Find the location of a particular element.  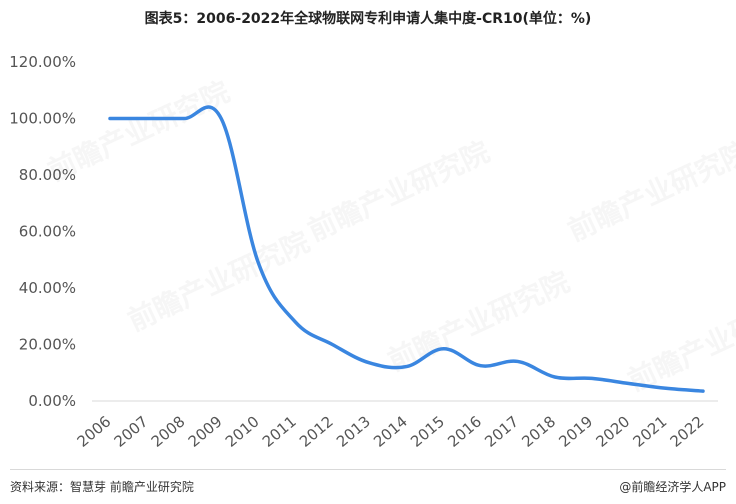

x-tick-label: 2015 is located at coordinates (427, 431).